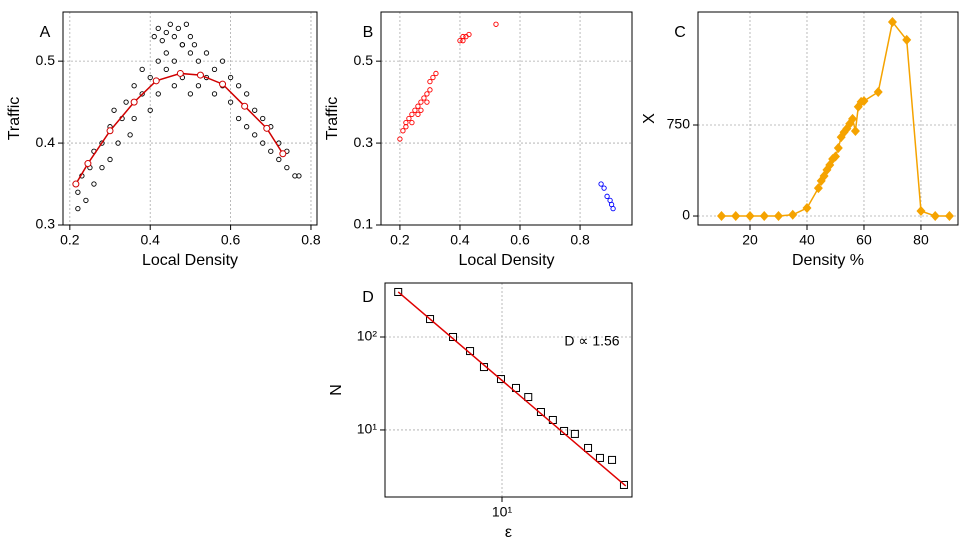 This screenshot has width=972, height=555. Describe the element at coordinates (460, 240) in the screenshot. I see `x-tick-label: 0.4` at that location.